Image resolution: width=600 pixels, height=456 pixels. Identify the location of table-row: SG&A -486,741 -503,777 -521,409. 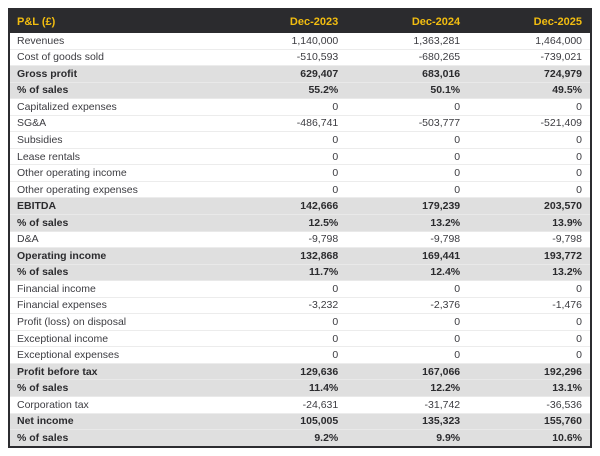
(300, 124).